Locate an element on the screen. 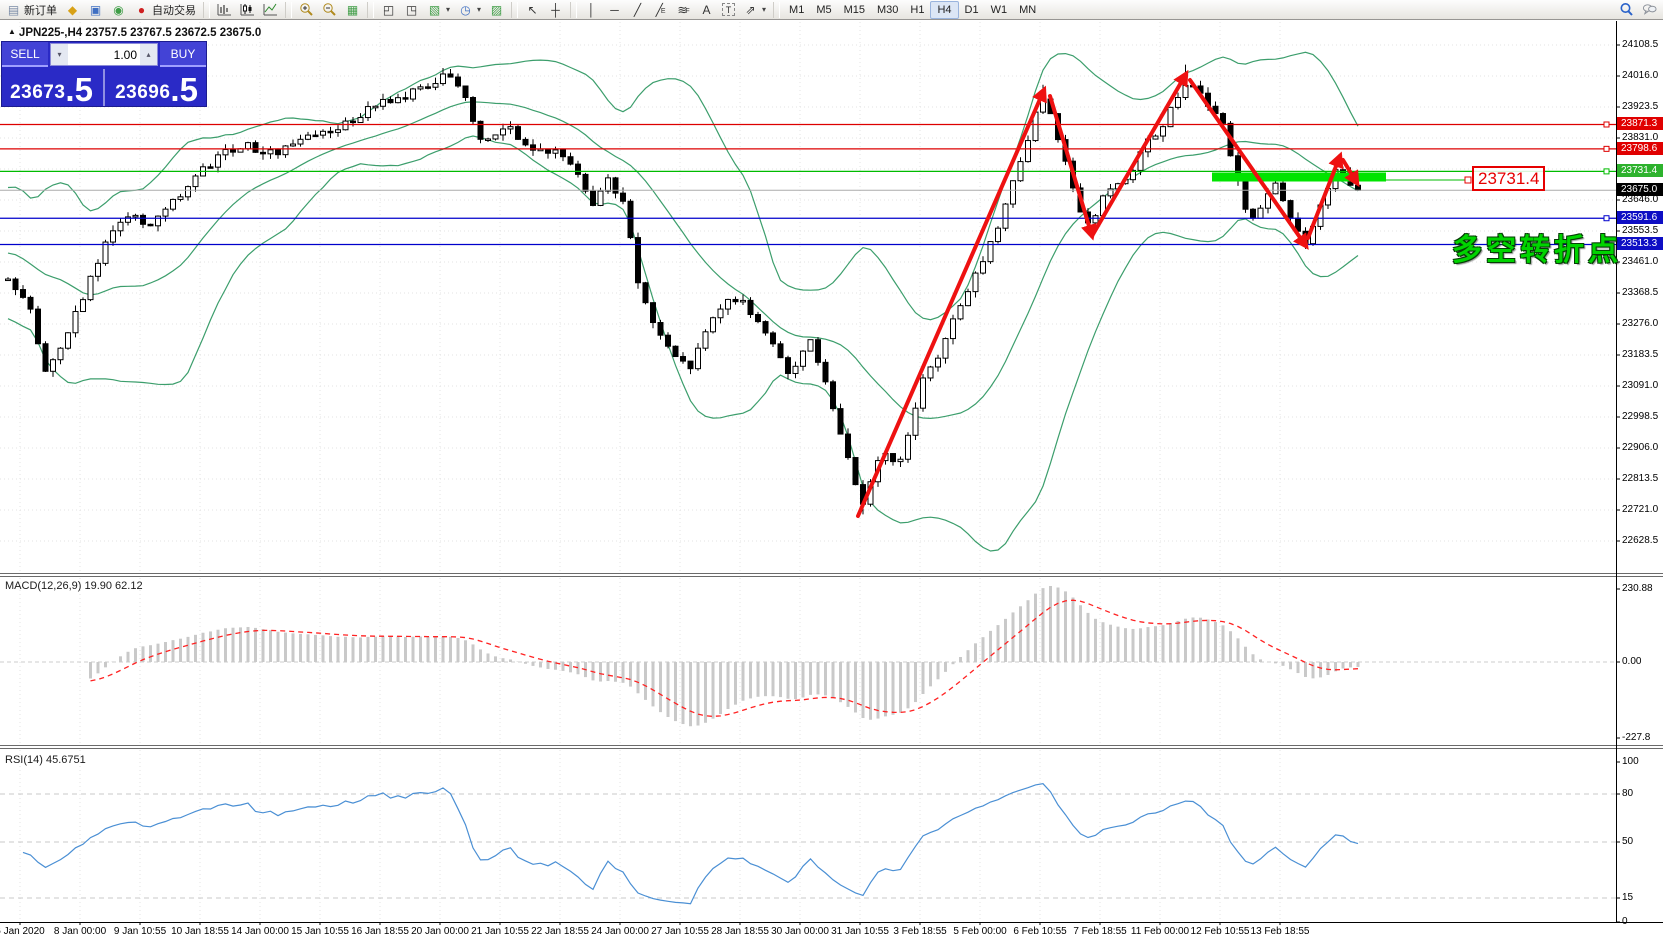 The image size is (1663, 946). bar-chart-icon is located at coordinates (224, 10).